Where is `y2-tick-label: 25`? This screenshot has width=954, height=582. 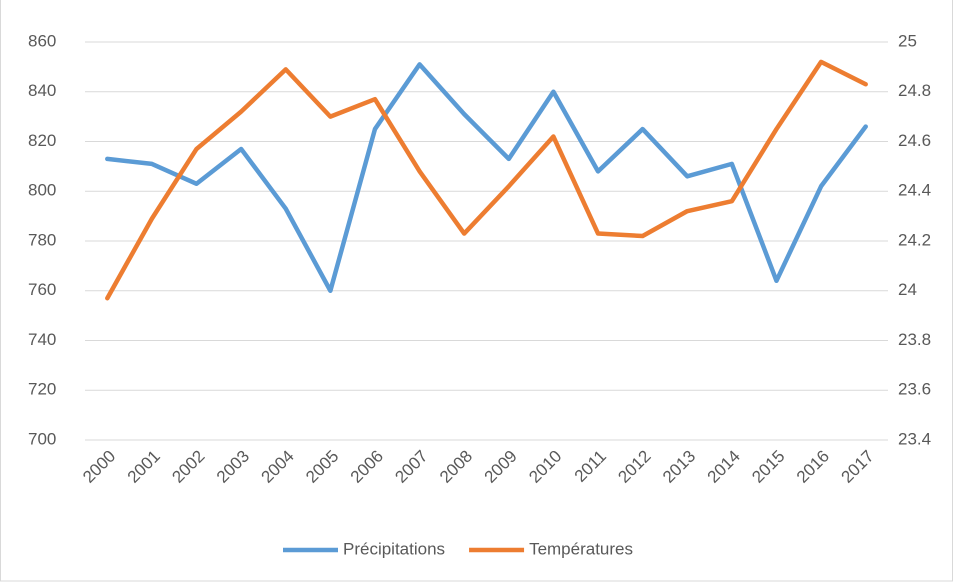
y2-tick-label: 25 is located at coordinates (907, 40).